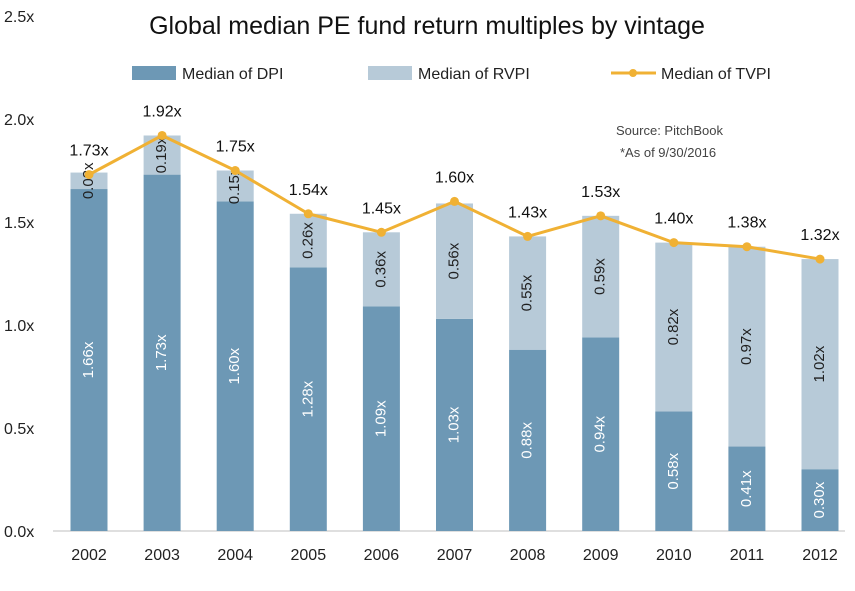 This screenshot has height=591, width=855. What do you see at coordinates (88, 151) in the screenshot?
I see `tvpi-data-label: 1.73x` at bounding box center [88, 151].